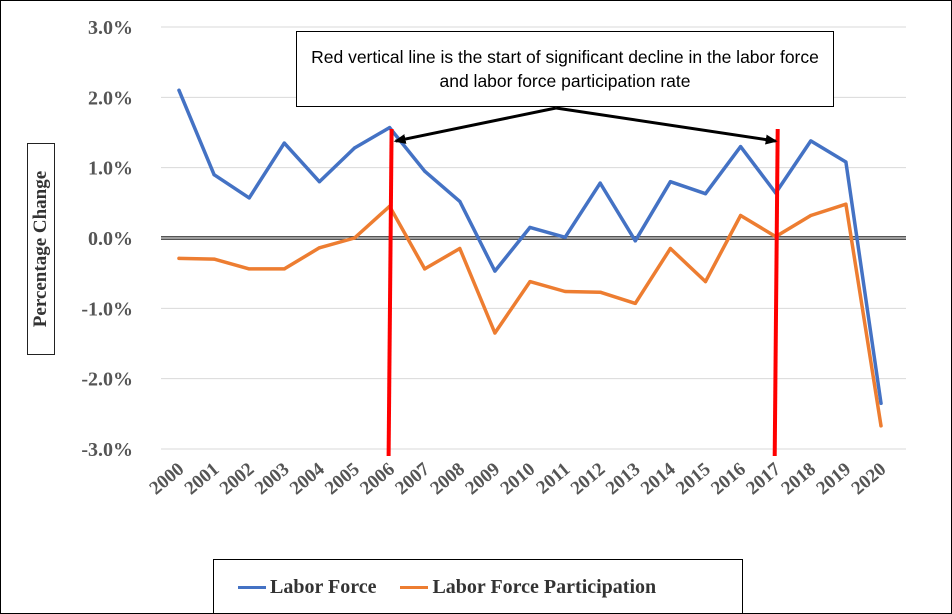 The width and height of the screenshot is (952, 614). What do you see at coordinates (167, 479) in the screenshot?
I see `x-tick-label: 2000` at bounding box center [167, 479].